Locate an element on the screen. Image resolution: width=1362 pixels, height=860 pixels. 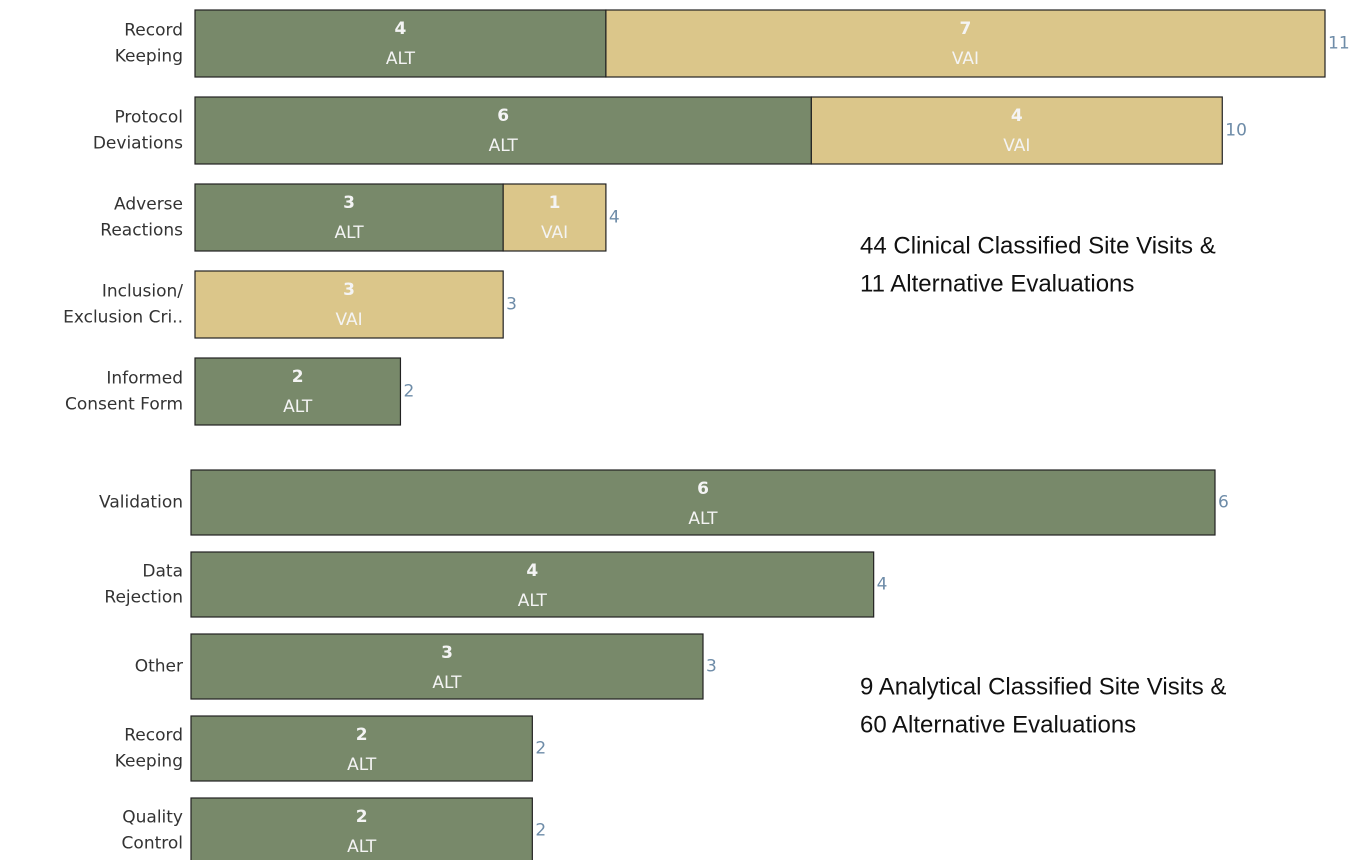
annotation: 60 Alternative Evaluations is located at coordinates (998, 724).